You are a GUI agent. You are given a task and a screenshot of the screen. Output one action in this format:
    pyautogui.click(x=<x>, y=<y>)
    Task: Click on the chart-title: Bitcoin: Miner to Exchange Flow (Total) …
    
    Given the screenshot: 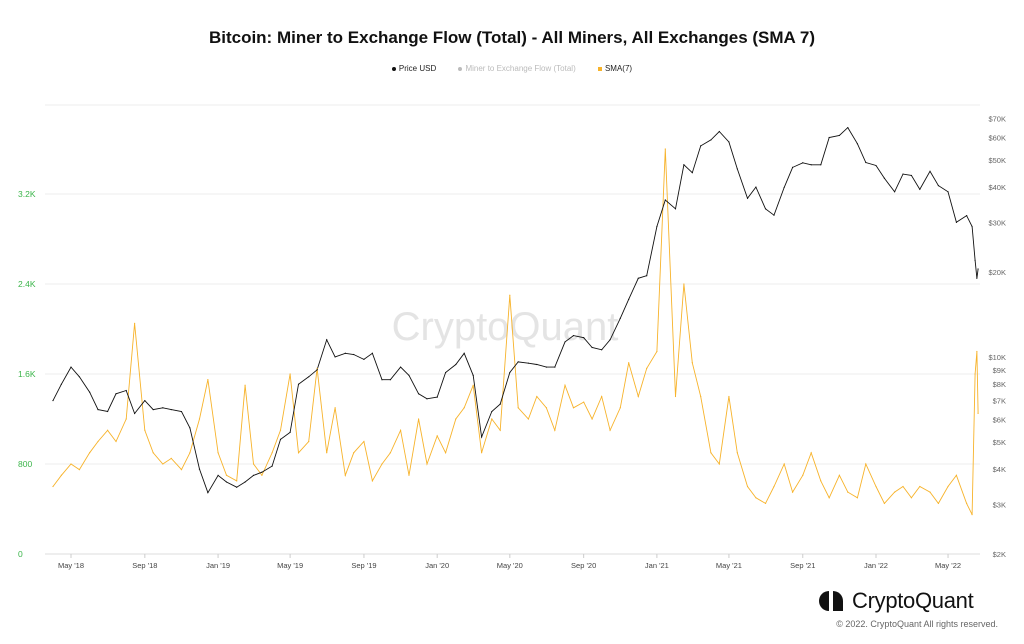 What is the action you would take?
    pyautogui.click(x=512, y=37)
    